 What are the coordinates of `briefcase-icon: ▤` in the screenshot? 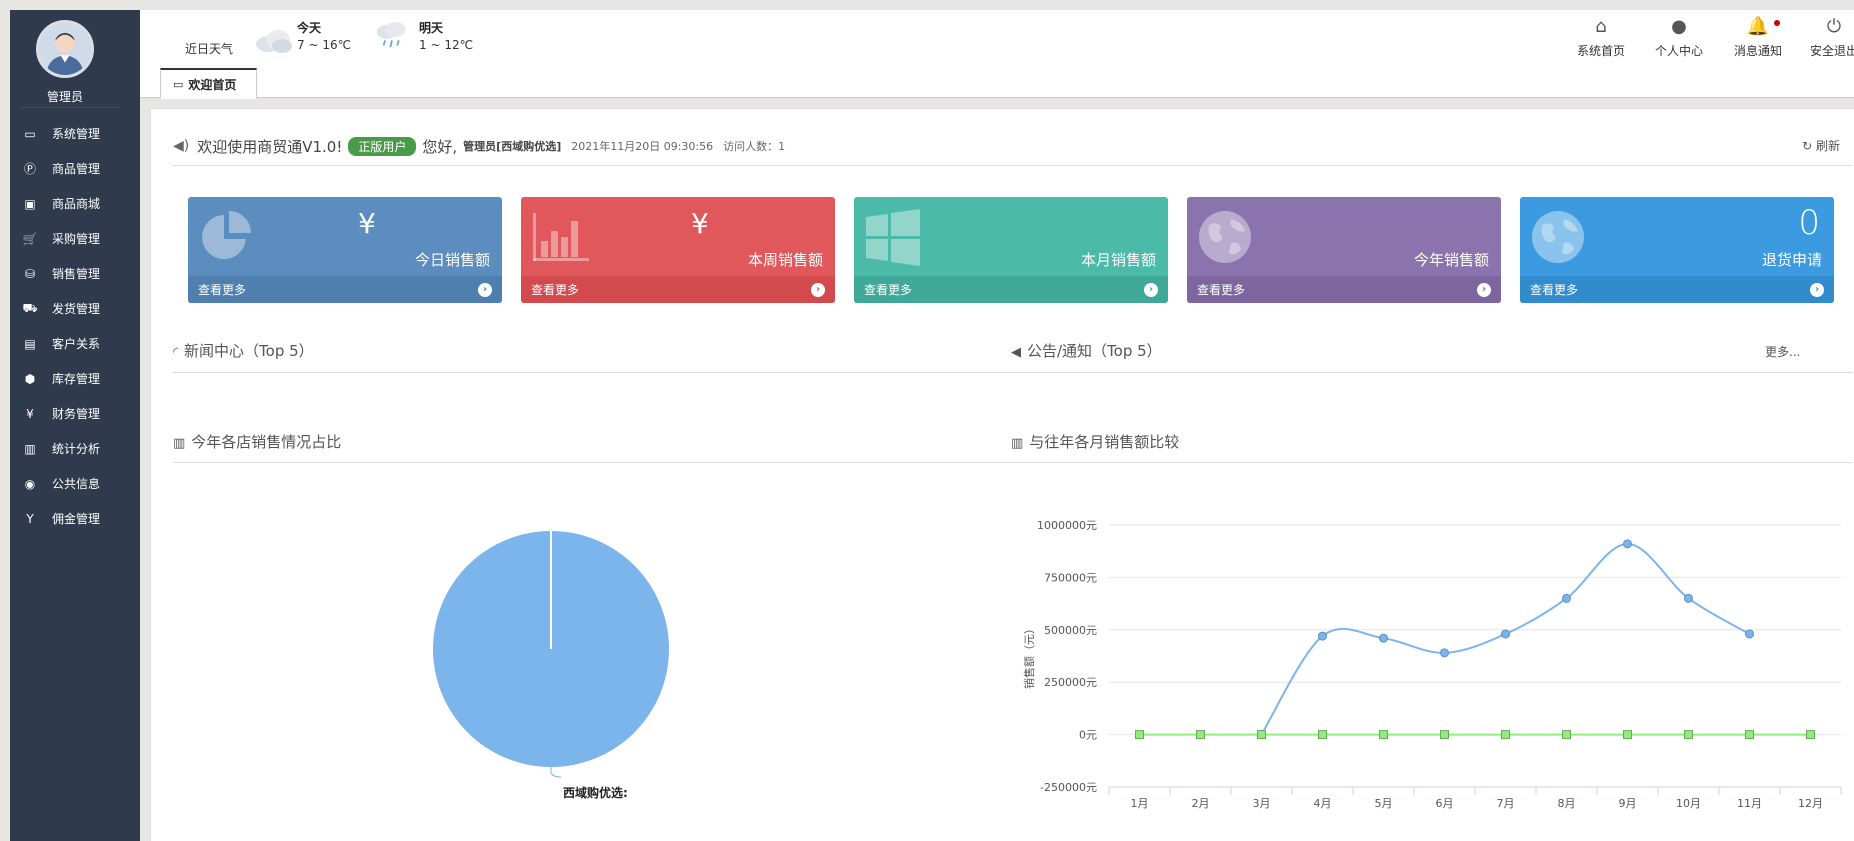 It's located at (30, 343).